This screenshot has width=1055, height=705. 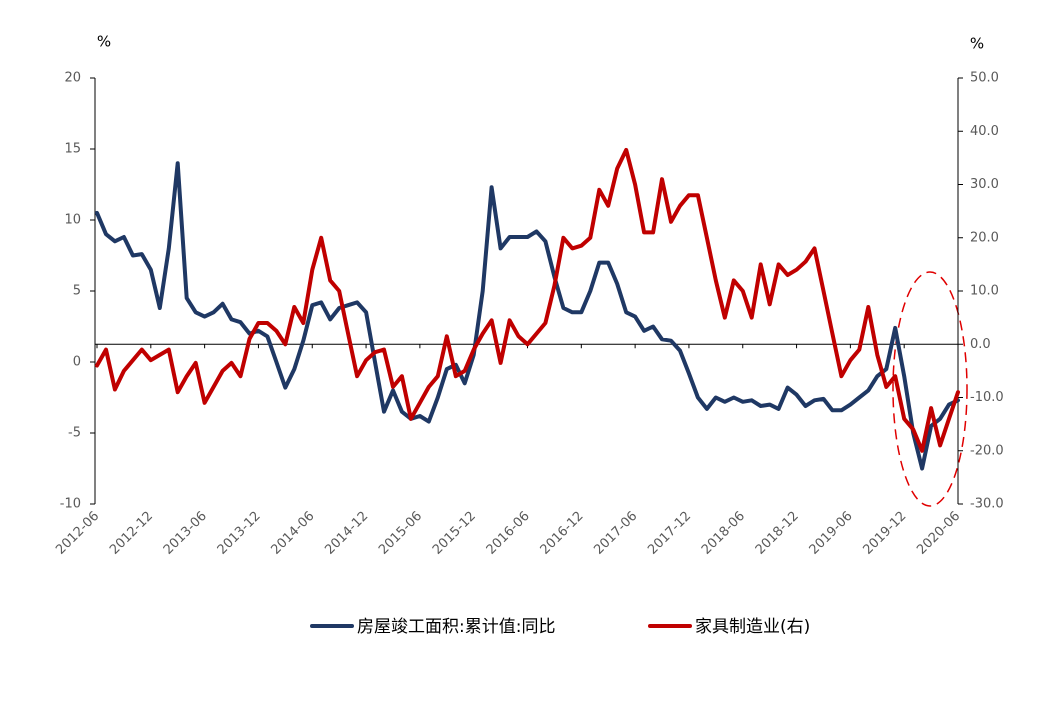 I want to click on x-tick-label: 2014-06, so click(x=293, y=533).